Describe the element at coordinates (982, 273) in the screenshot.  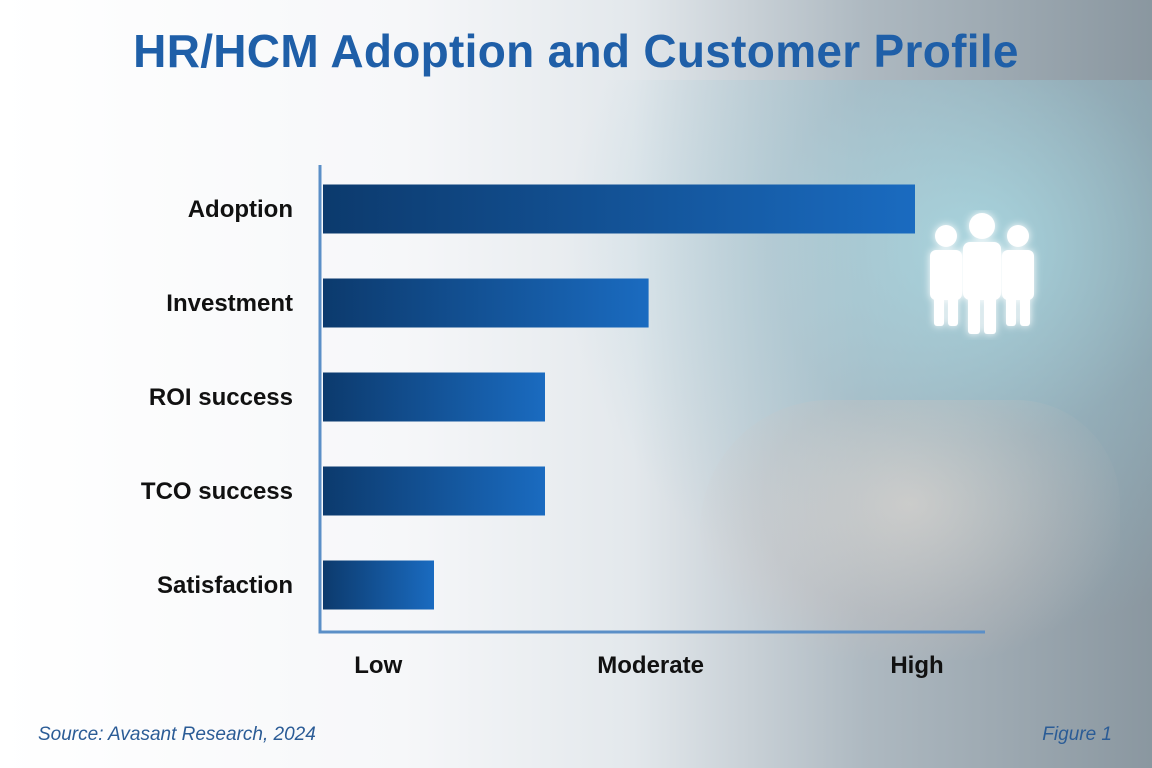
I see `people-icon` at that location.